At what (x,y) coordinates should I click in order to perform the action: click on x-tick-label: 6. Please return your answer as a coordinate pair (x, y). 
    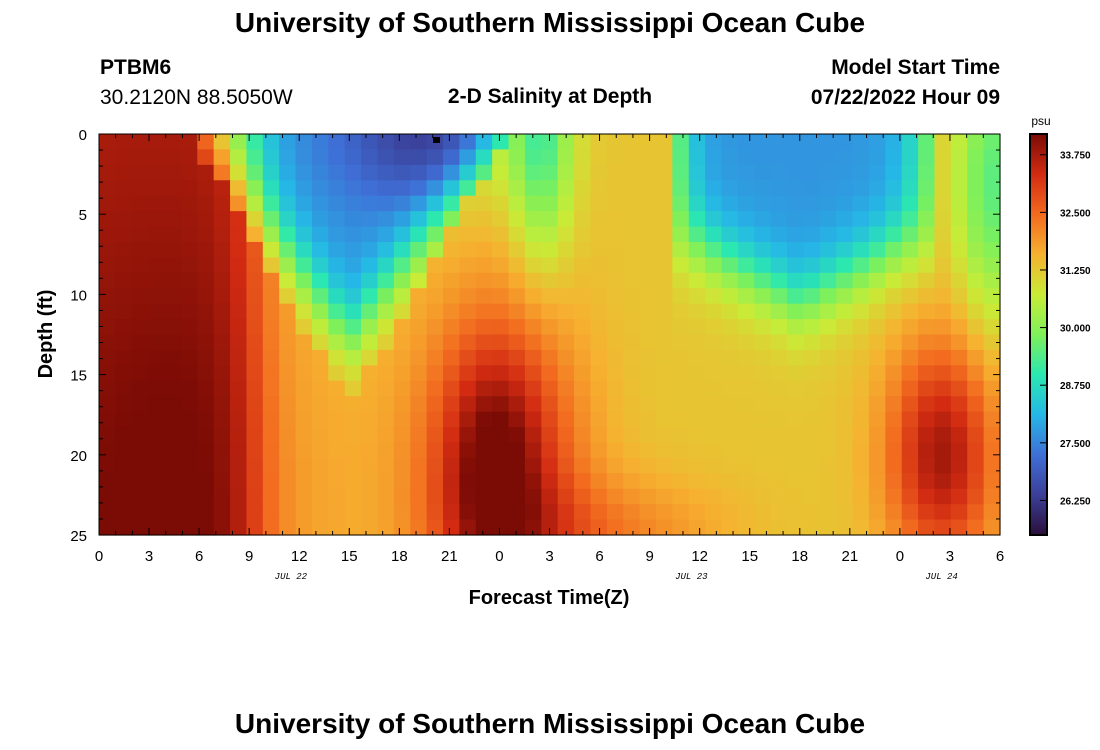
    Looking at the image, I should click on (1000, 556).